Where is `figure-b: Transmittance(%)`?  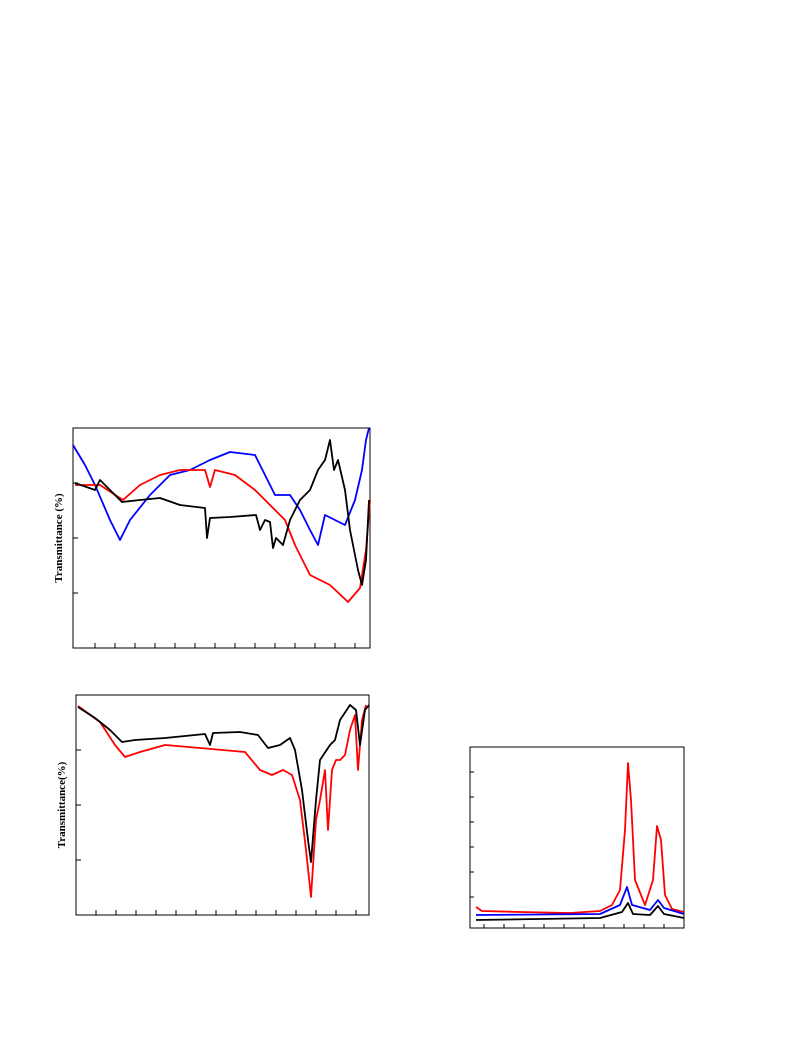 figure-b: Transmittance(%) is located at coordinates (213, 805).